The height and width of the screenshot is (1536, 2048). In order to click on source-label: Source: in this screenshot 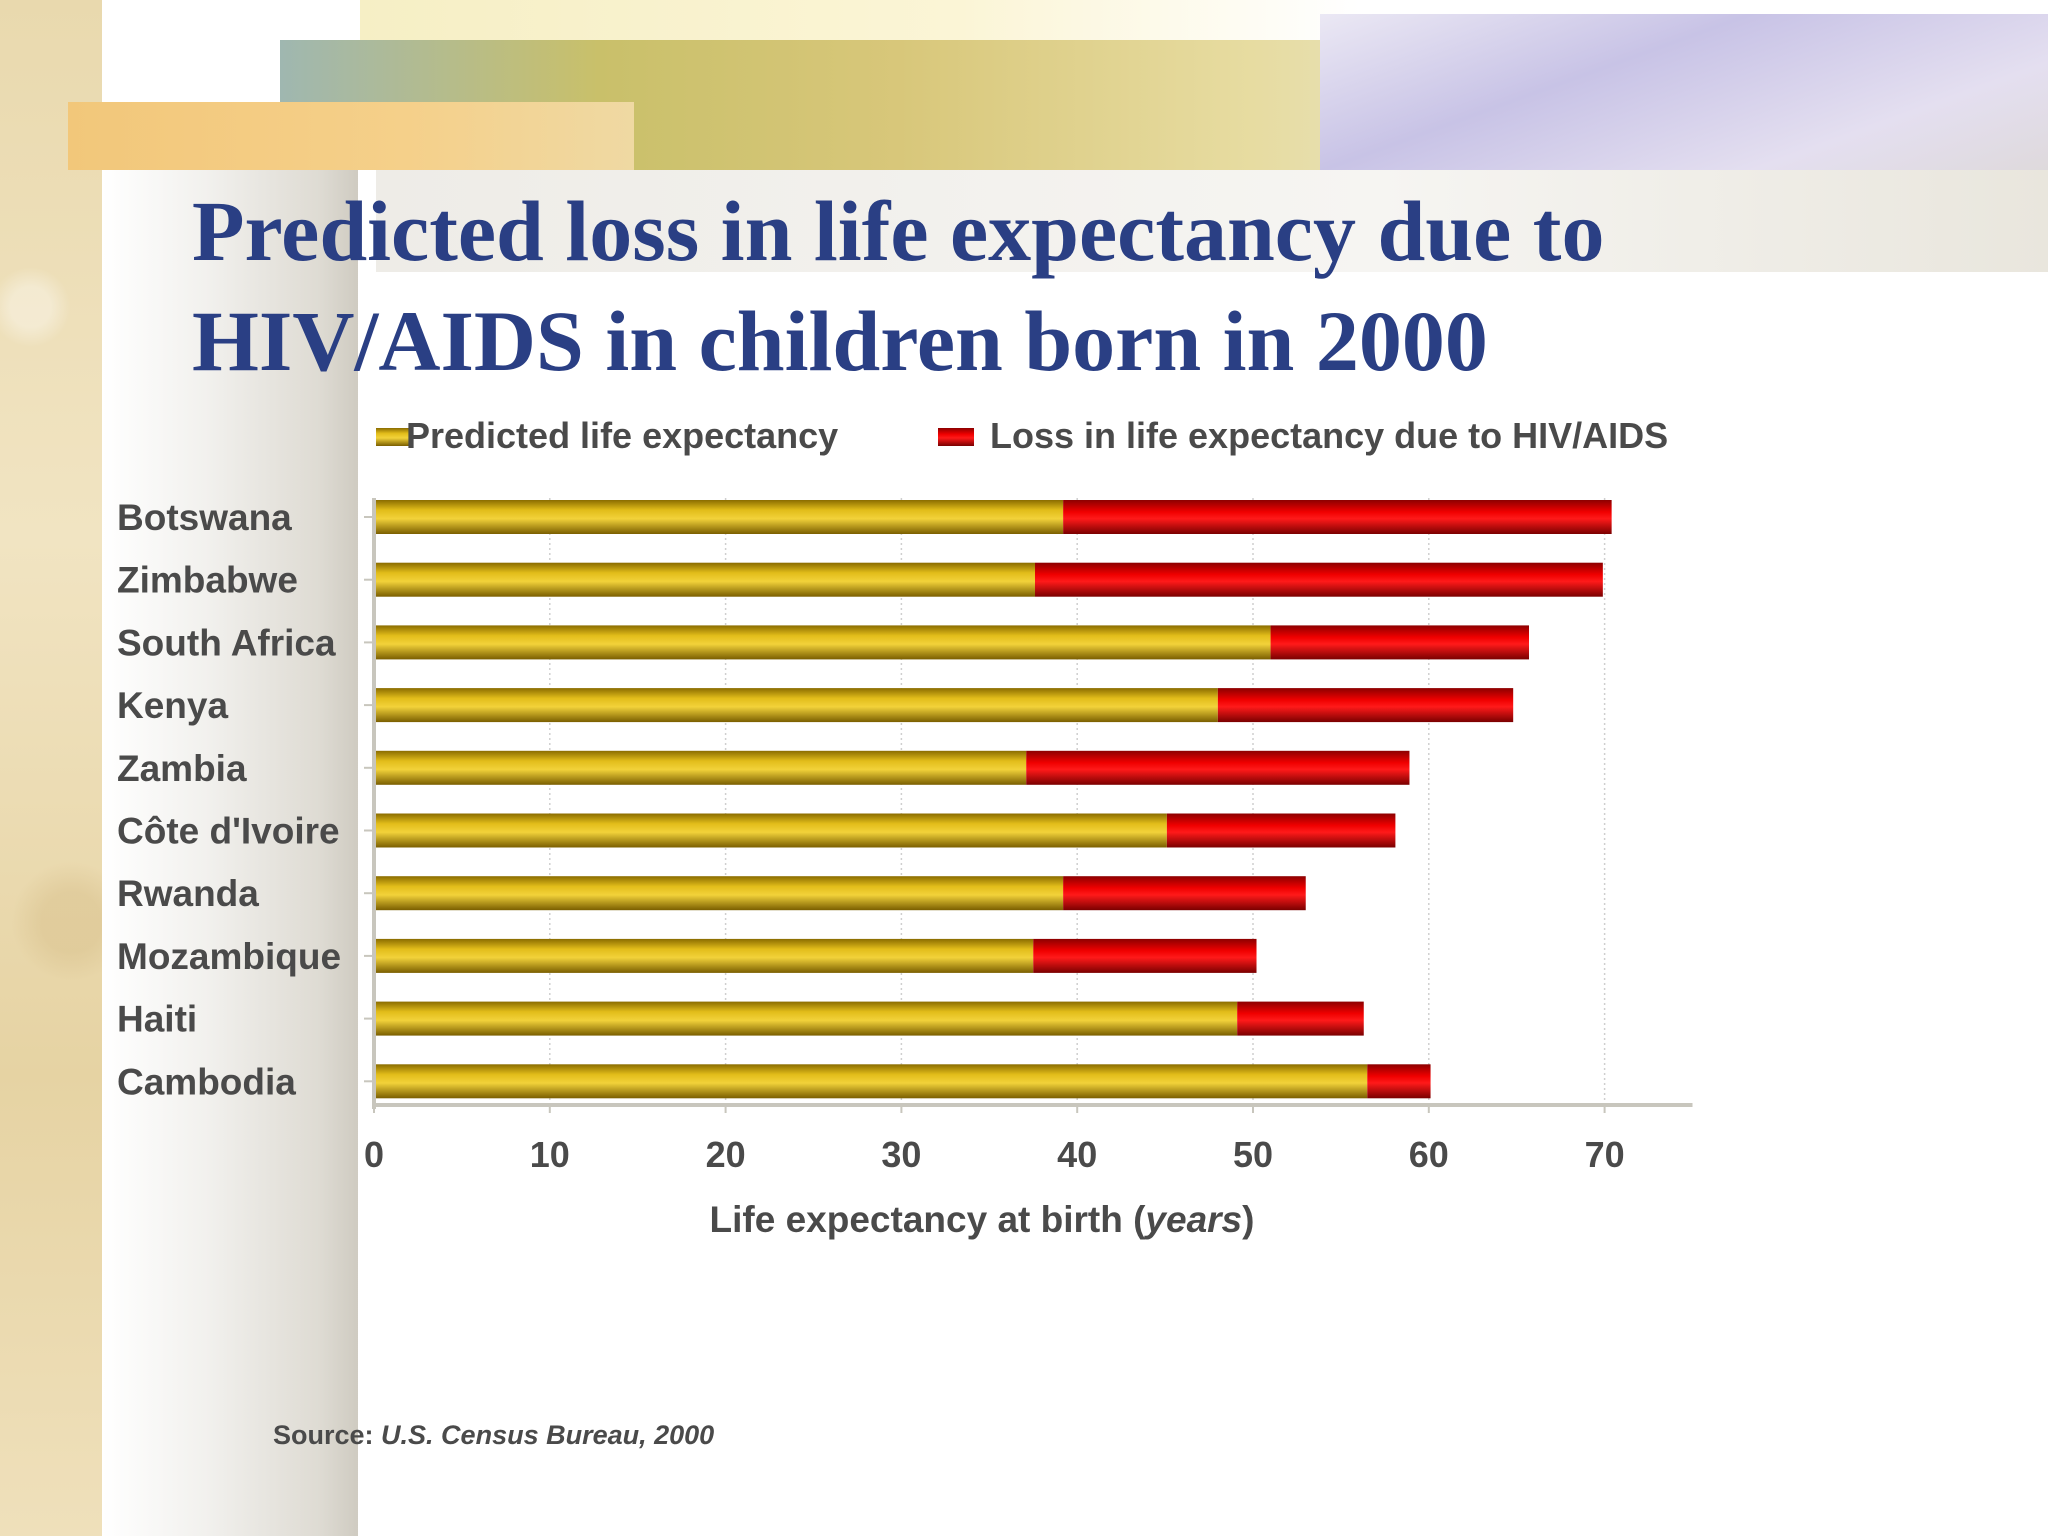, I will do `click(323, 1435)`.